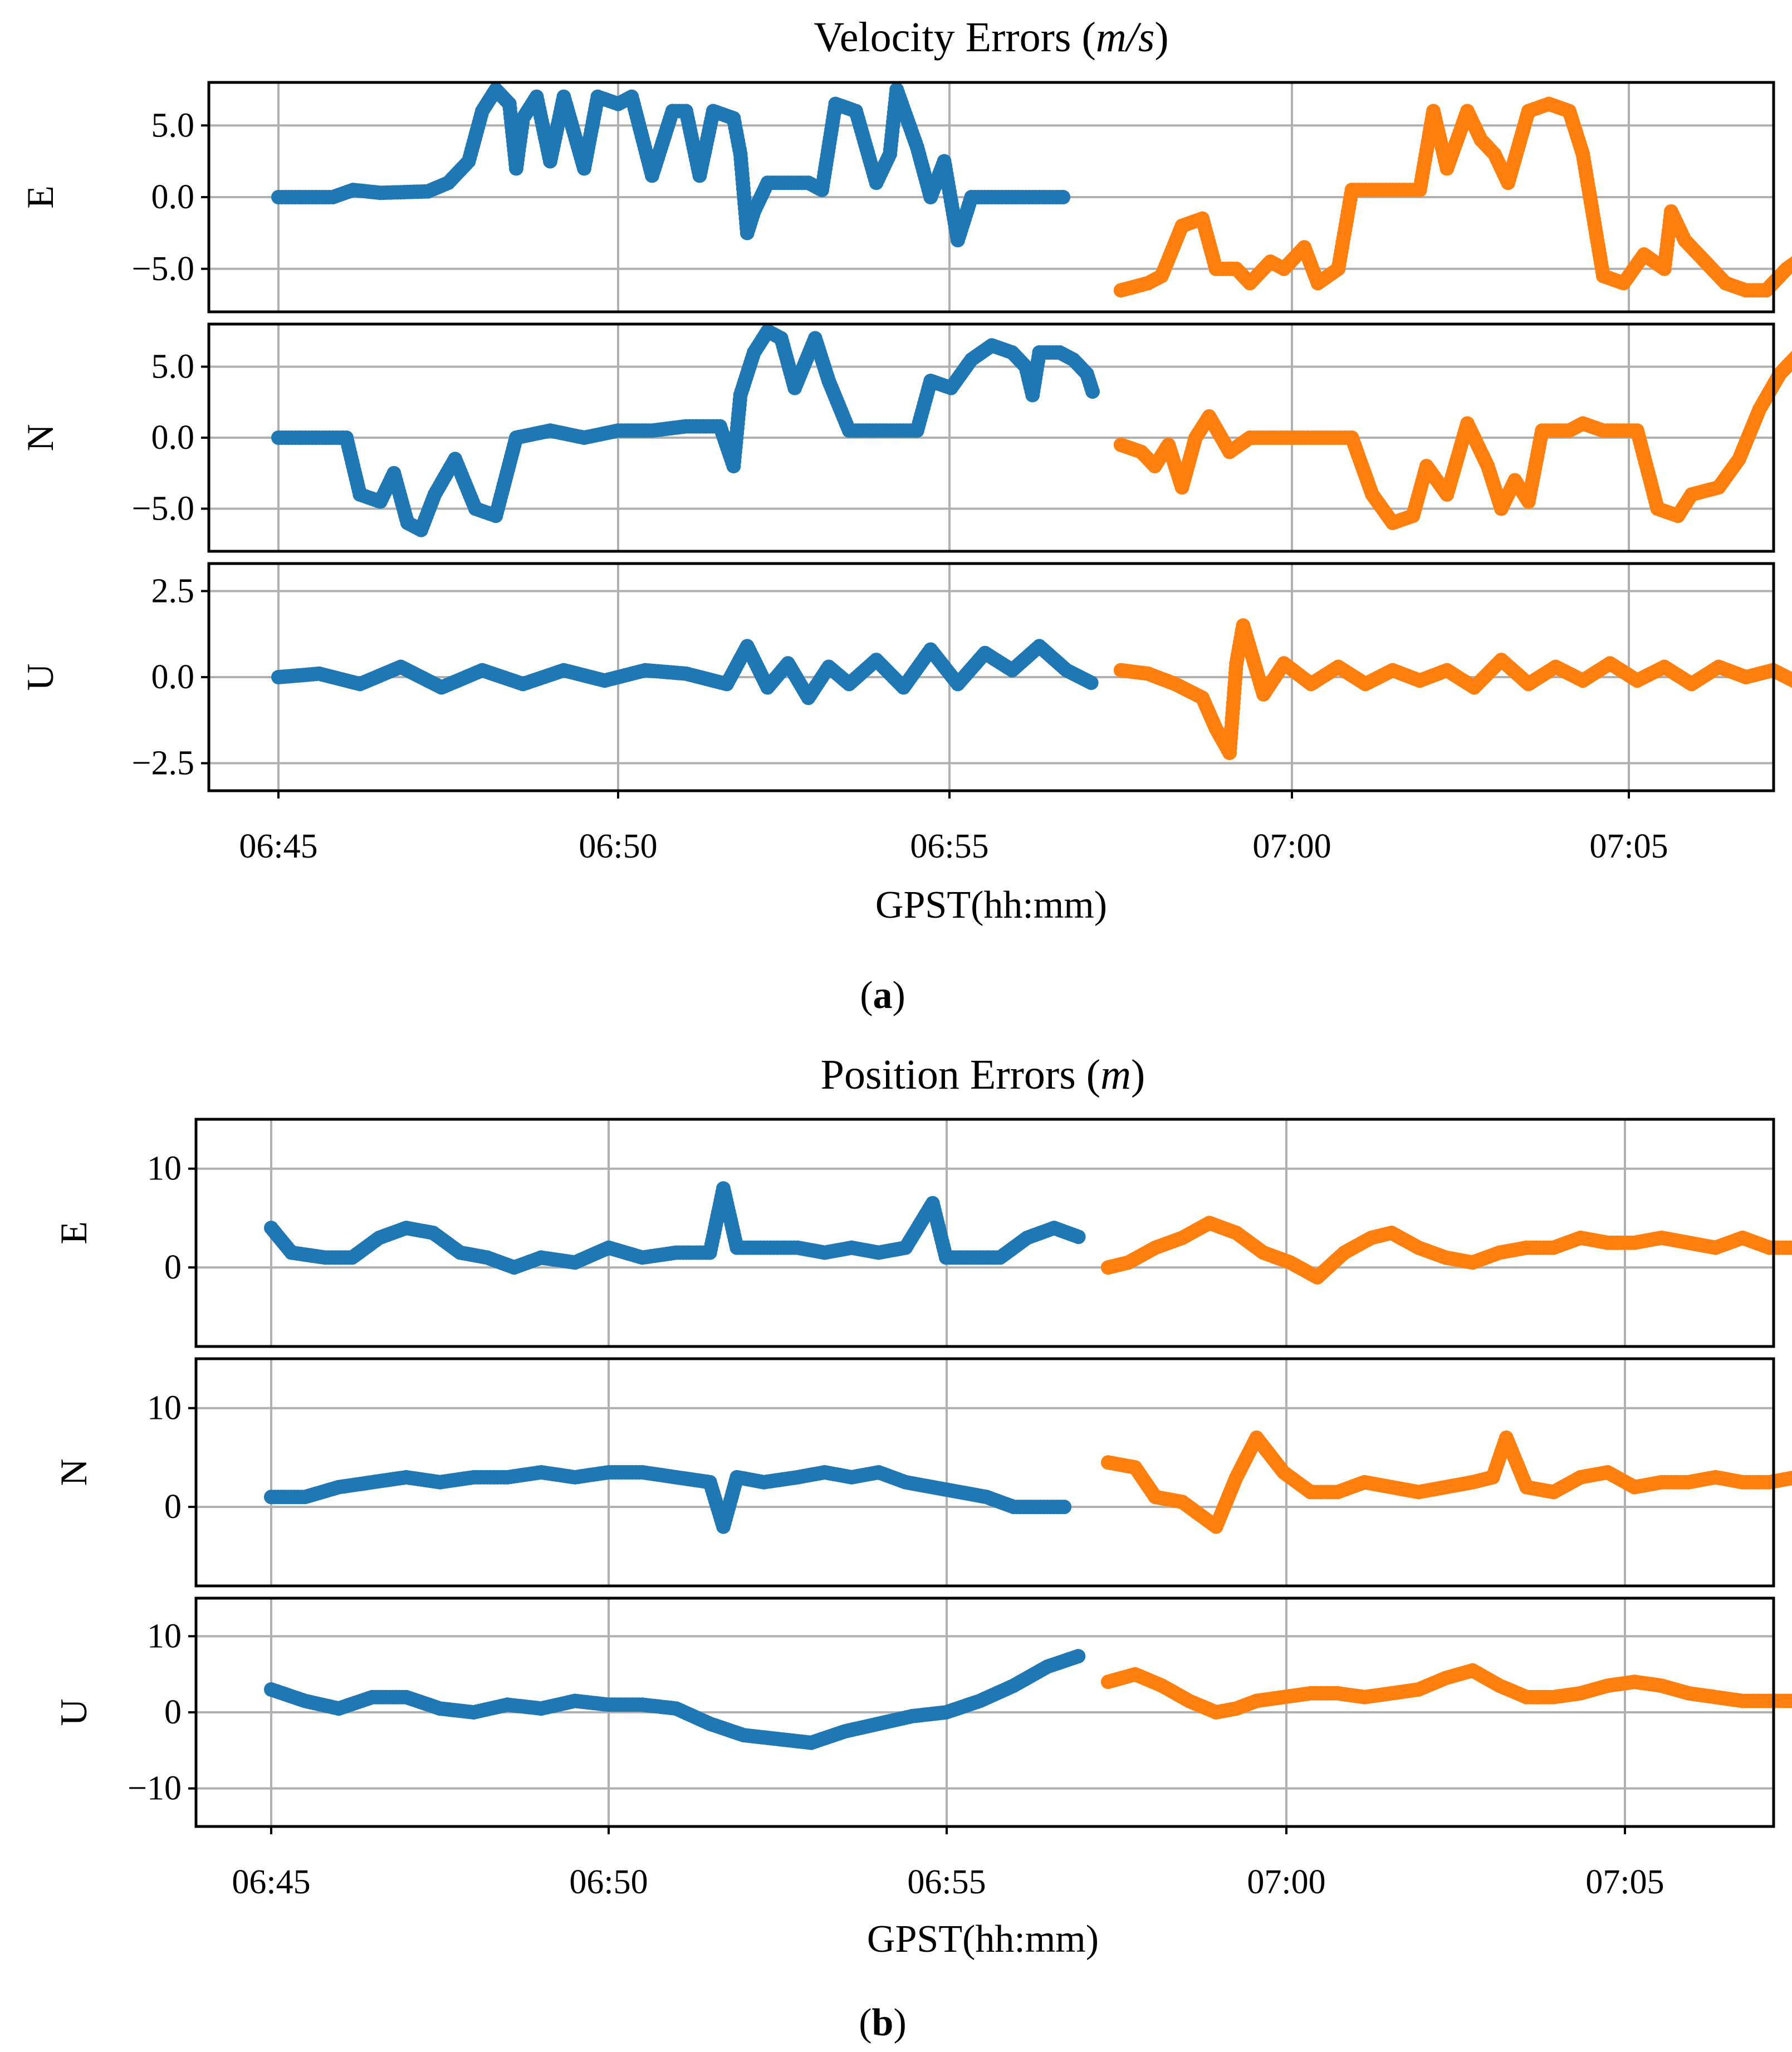 The image size is (1792, 2052). Describe the element at coordinates (991, 905) in the screenshot. I see `velocity-x-axis-label: GPST(hh:mm)` at that location.